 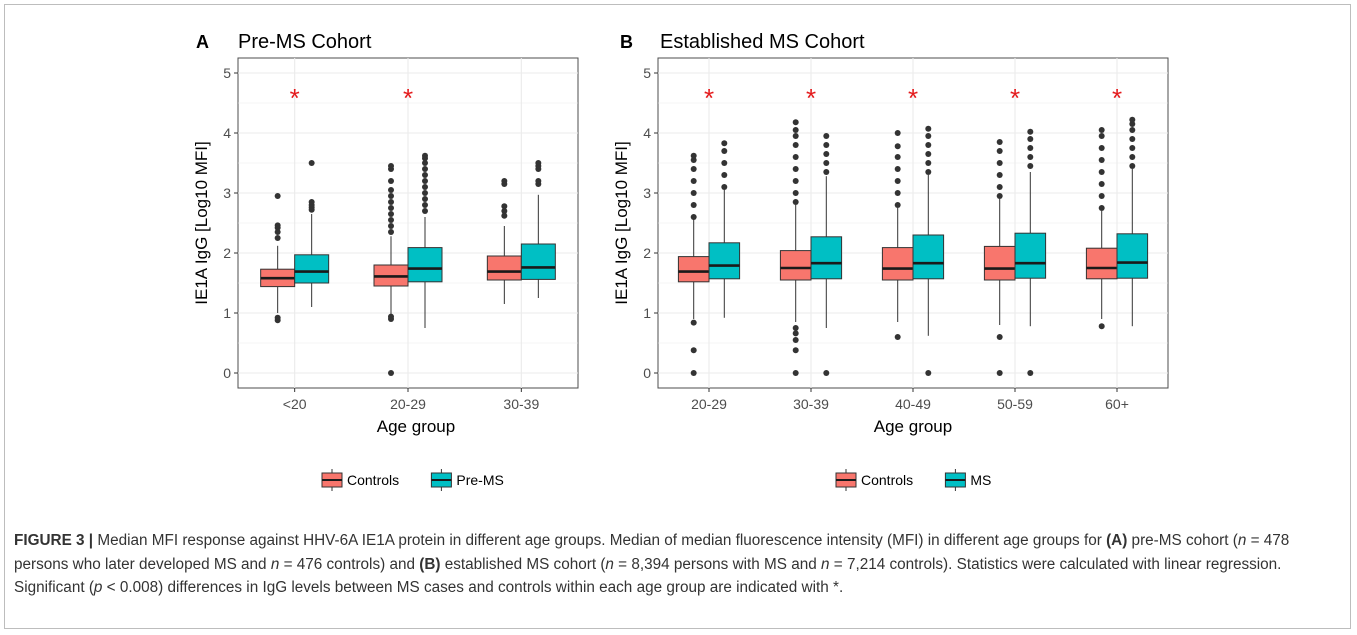 I want to click on caption-n-2: n, so click(x=275, y=564).